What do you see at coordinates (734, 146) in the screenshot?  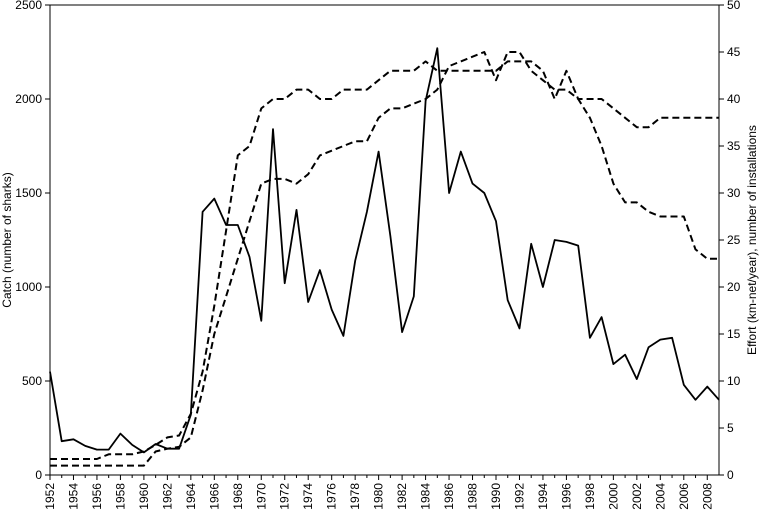 I see `y2-tick-label: 35` at bounding box center [734, 146].